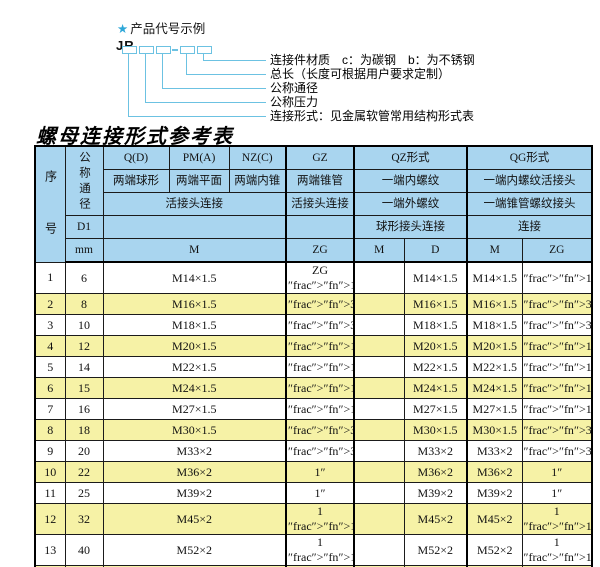  What do you see at coordinates (84, 277) in the screenshot?
I see `cell-dn: 6` at bounding box center [84, 277].